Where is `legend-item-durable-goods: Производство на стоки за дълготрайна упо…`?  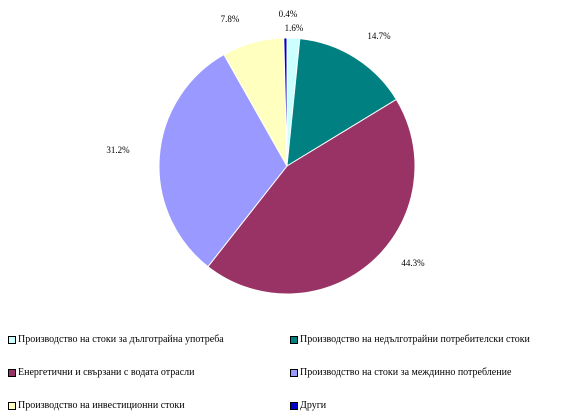
legend-item-durable-goods: Производство на стоки за дълготрайна упо… is located at coordinates (116, 339).